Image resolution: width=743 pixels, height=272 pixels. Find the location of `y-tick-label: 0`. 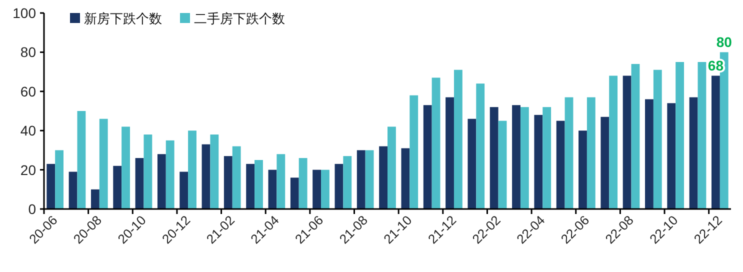

y-tick-label: 0 is located at coordinates (32, 209).